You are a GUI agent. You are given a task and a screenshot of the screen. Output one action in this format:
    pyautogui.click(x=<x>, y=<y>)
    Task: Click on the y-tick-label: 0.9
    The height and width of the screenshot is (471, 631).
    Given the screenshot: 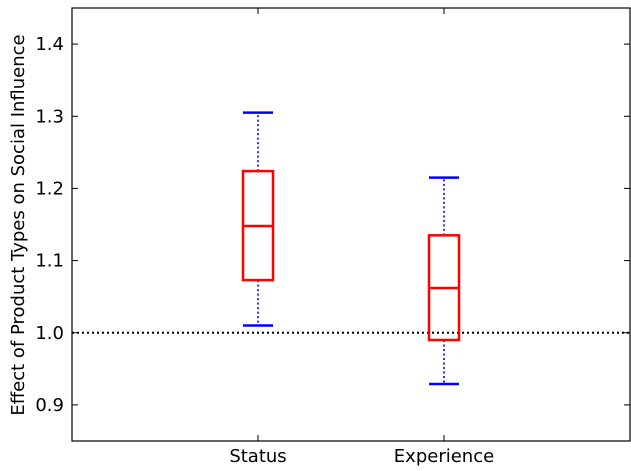 What is the action you would take?
    pyautogui.click(x=49, y=405)
    